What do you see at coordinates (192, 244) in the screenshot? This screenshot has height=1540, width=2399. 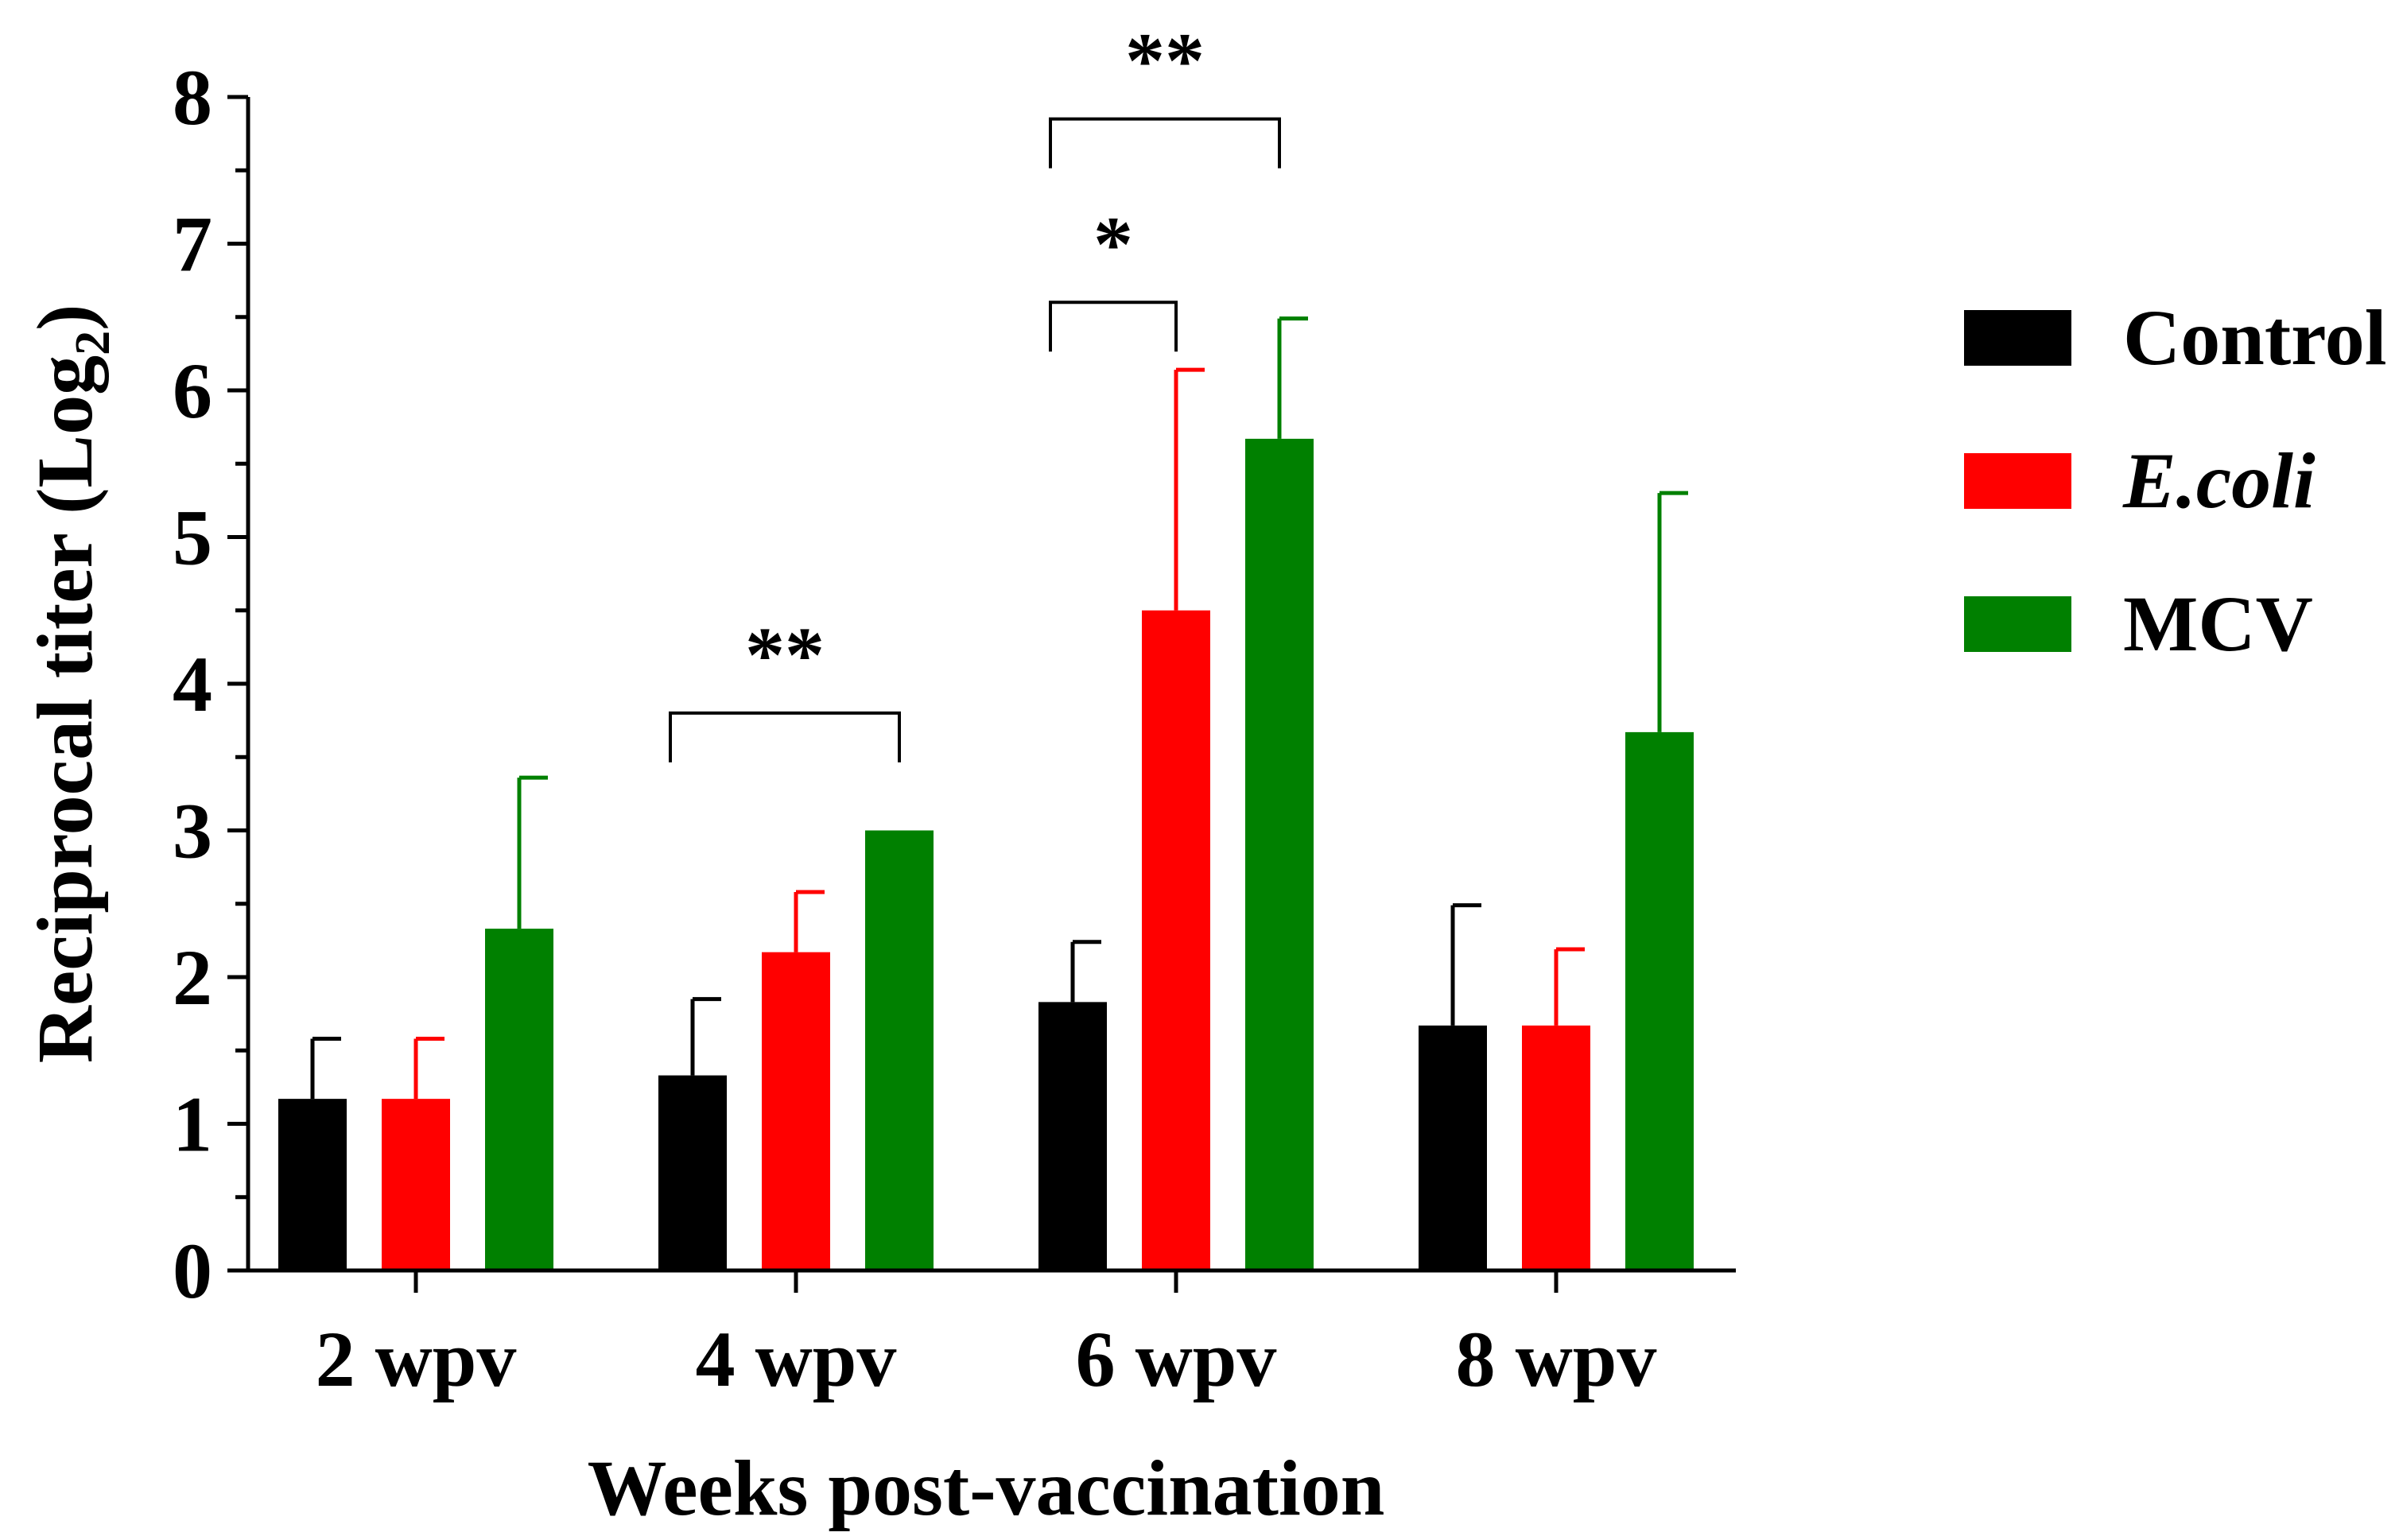 I see `y-tick-label: 7` at bounding box center [192, 244].